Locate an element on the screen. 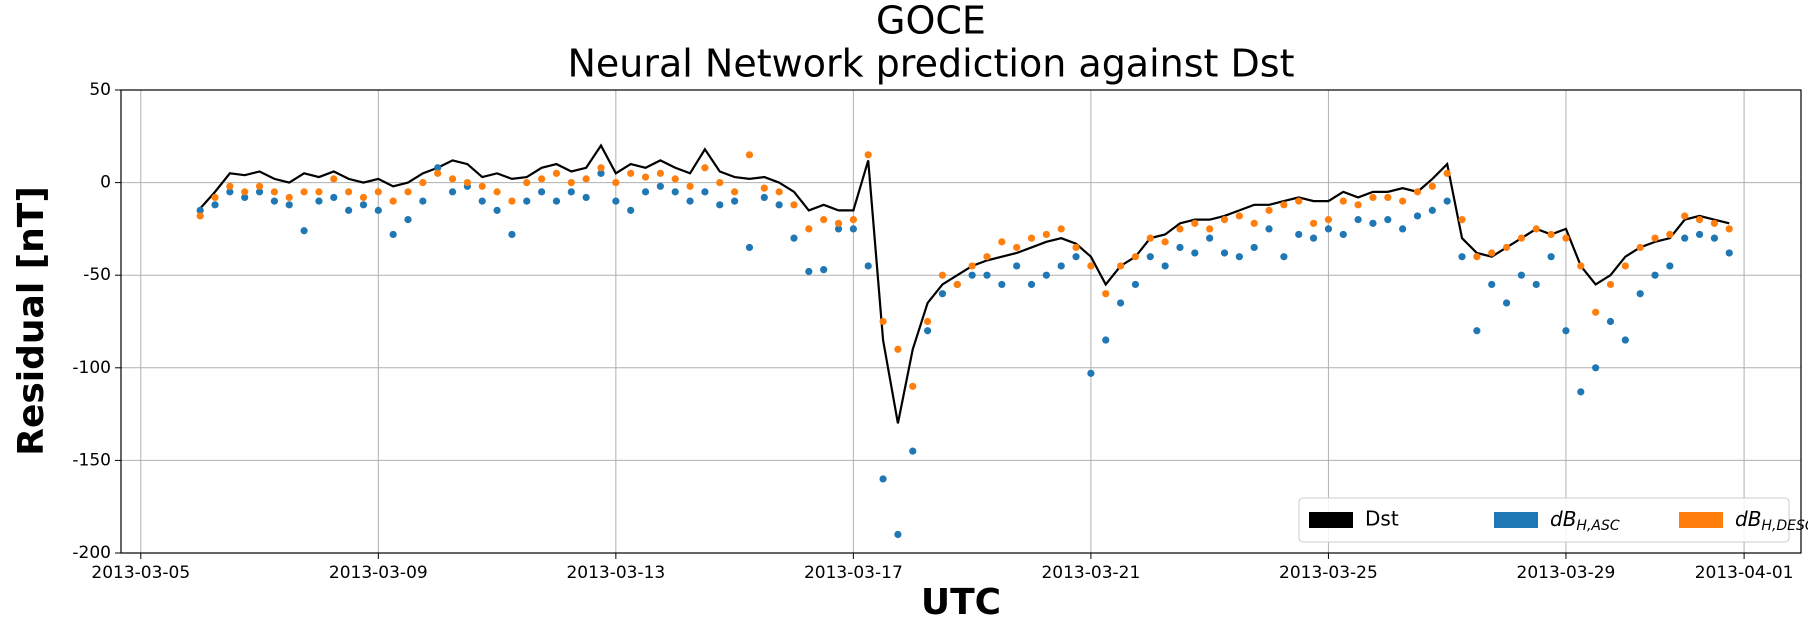 The width and height of the screenshot is (1808, 623). legend-label: Dst is located at coordinates (1382, 519).